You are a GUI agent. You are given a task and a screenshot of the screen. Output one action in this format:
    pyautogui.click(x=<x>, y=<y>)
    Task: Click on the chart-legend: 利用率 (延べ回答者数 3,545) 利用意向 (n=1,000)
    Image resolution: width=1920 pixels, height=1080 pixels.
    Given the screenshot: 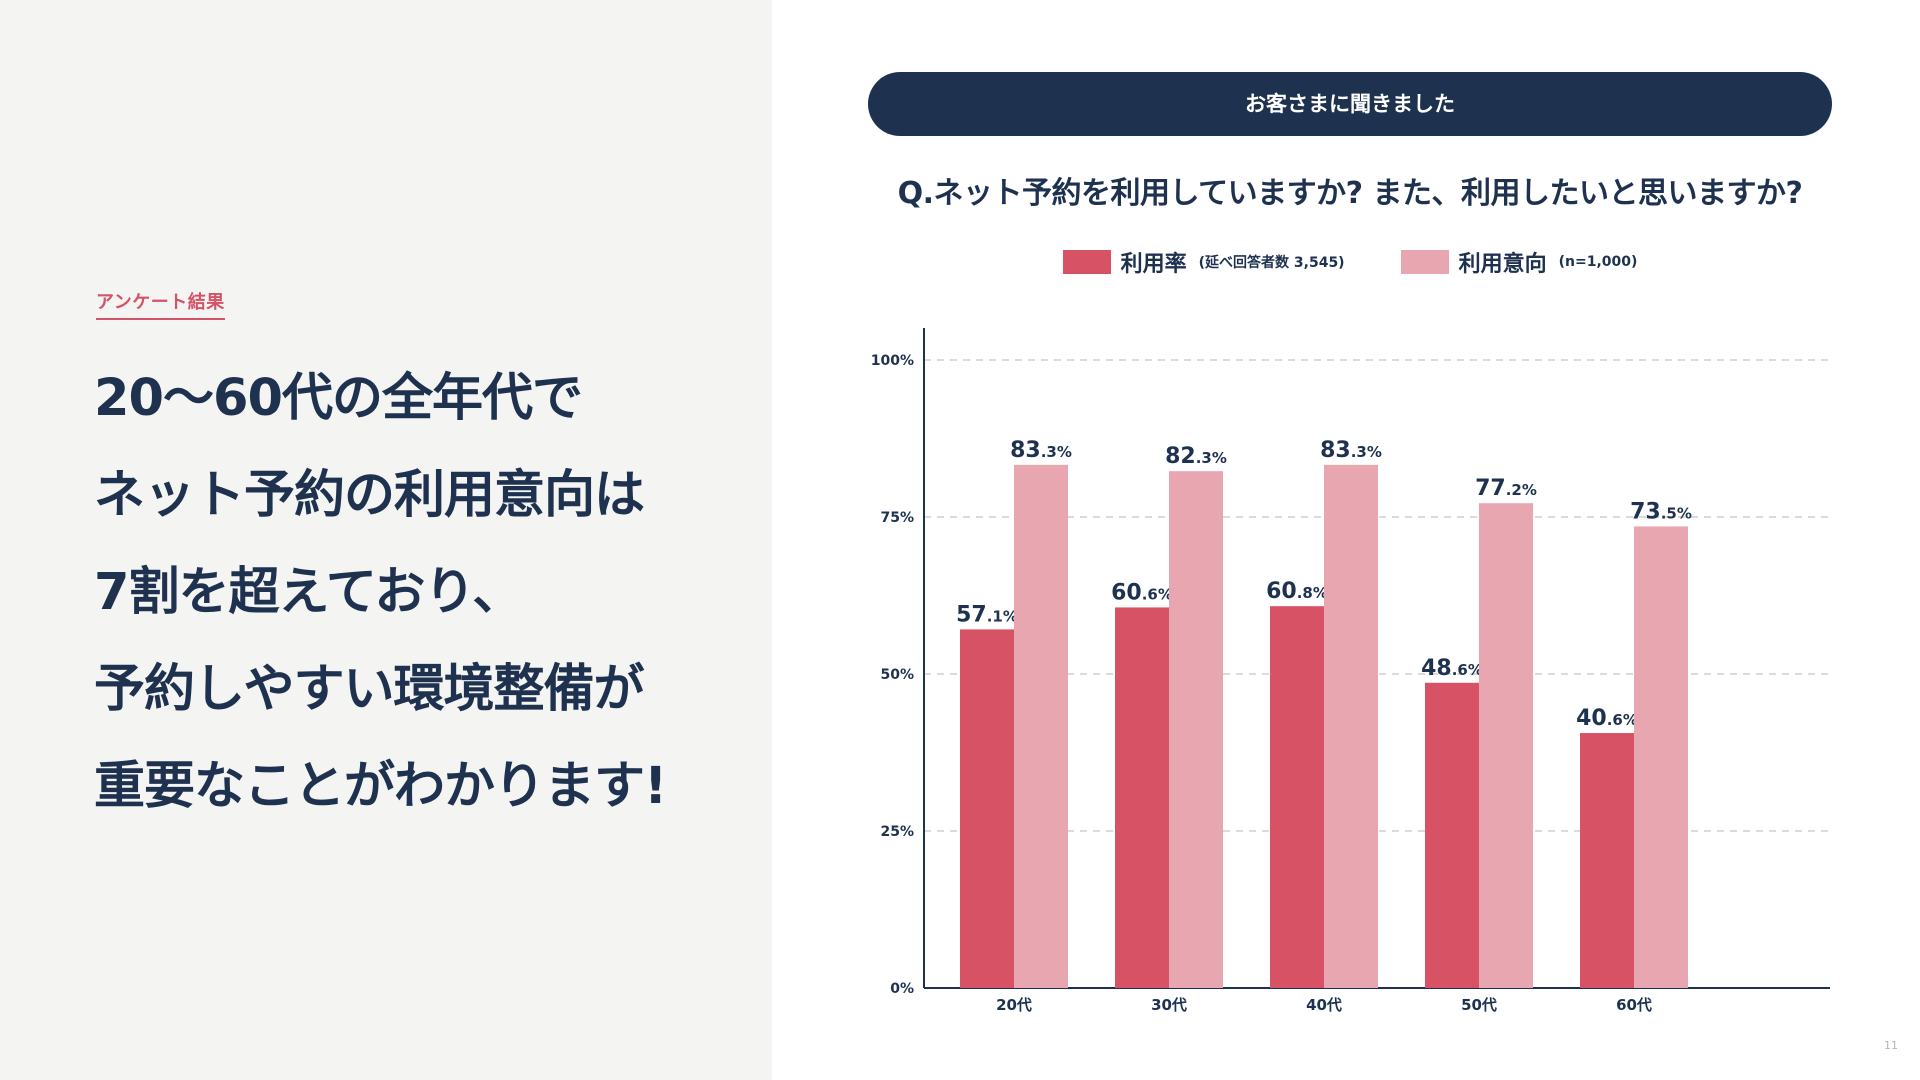 What is the action you would take?
    pyautogui.click(x=1350, y=262)
    